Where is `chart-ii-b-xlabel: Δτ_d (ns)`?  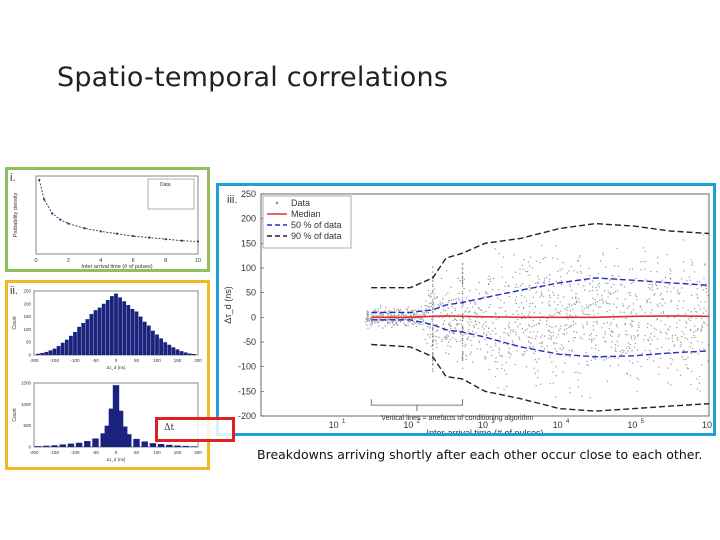
chart-ii-b-xlabel: Δτ_d (ns) is located at coordinates (116, 459).